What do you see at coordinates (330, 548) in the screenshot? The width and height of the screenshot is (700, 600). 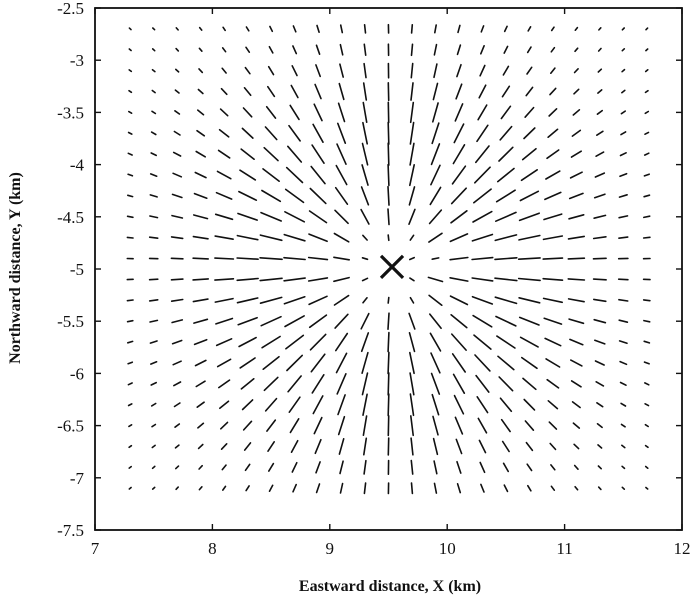 I see `x-tick-label: 9` at bounding box center [330, 548].